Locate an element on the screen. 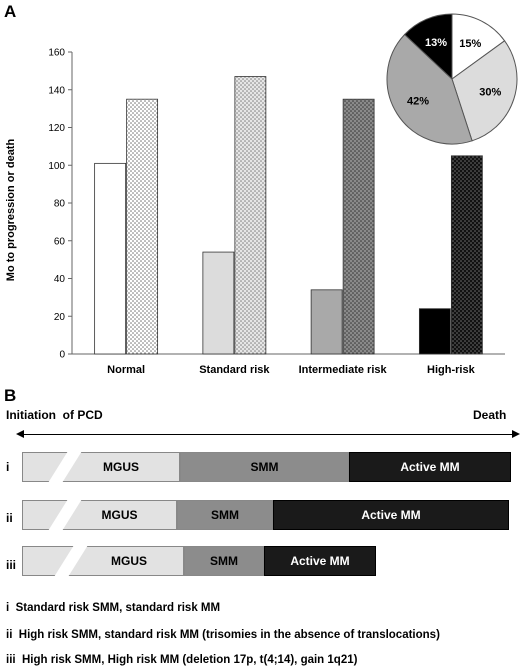  panel-a-letter: A is located at coordinates (10, 11).